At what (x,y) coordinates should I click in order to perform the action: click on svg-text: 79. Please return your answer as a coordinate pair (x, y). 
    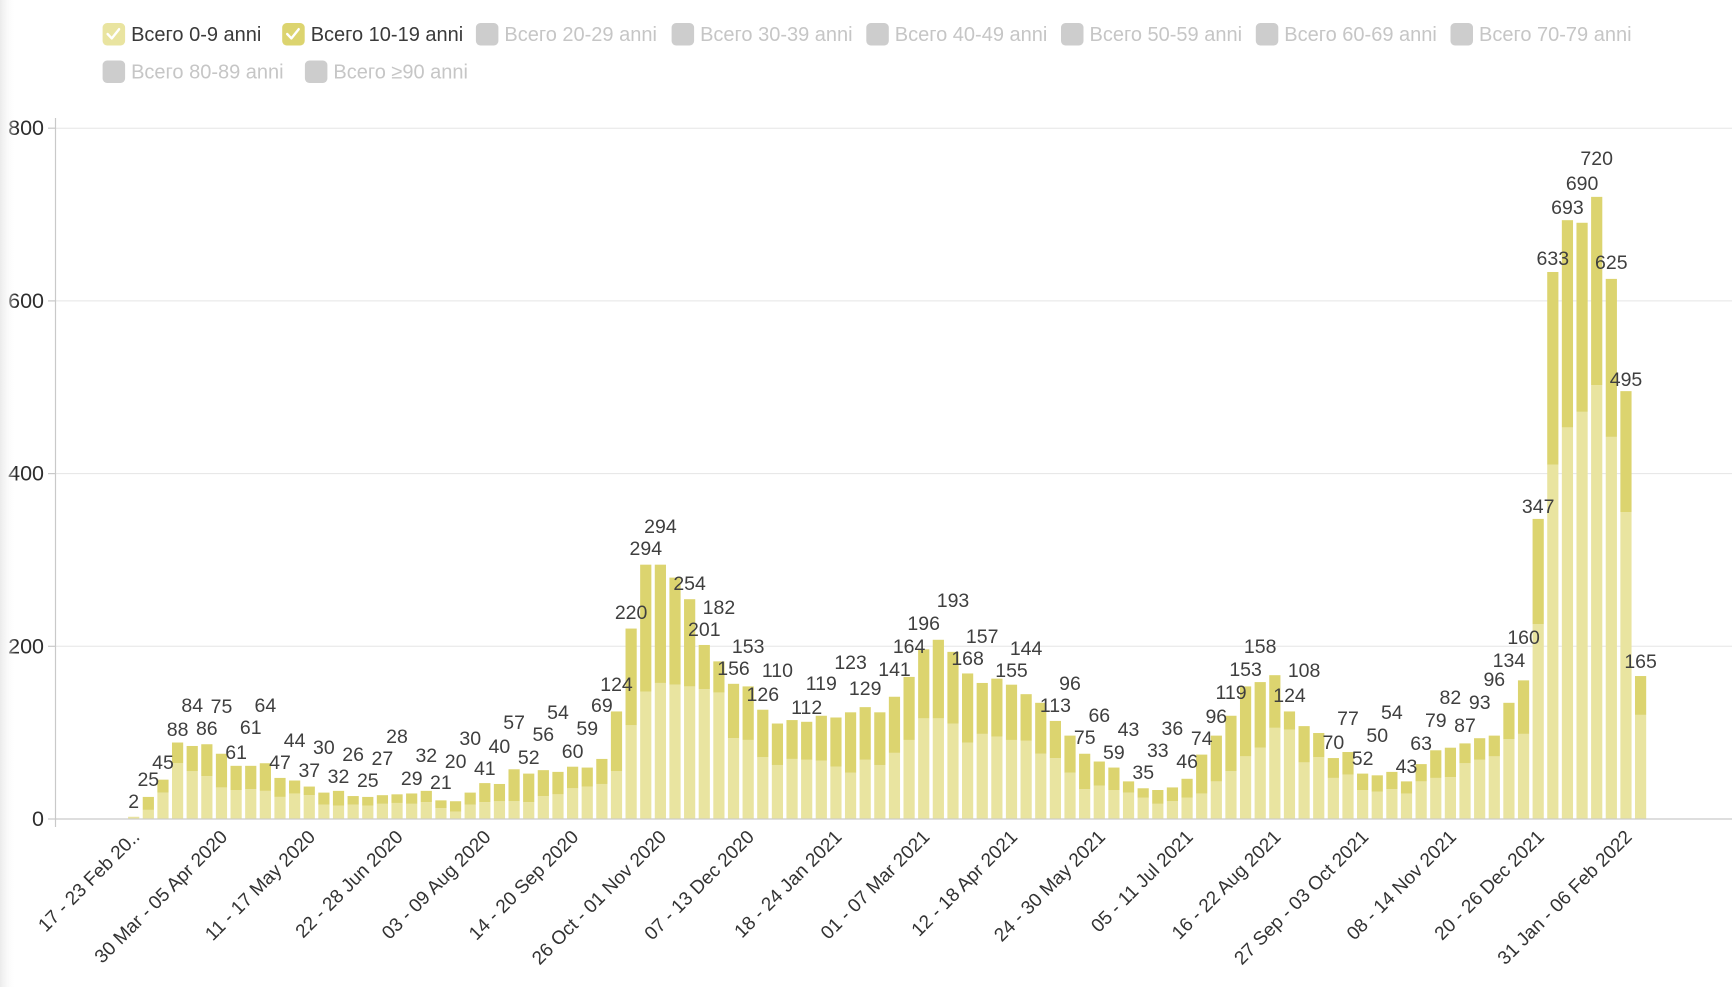
    Looking at the image, I should click on (1436, 721).